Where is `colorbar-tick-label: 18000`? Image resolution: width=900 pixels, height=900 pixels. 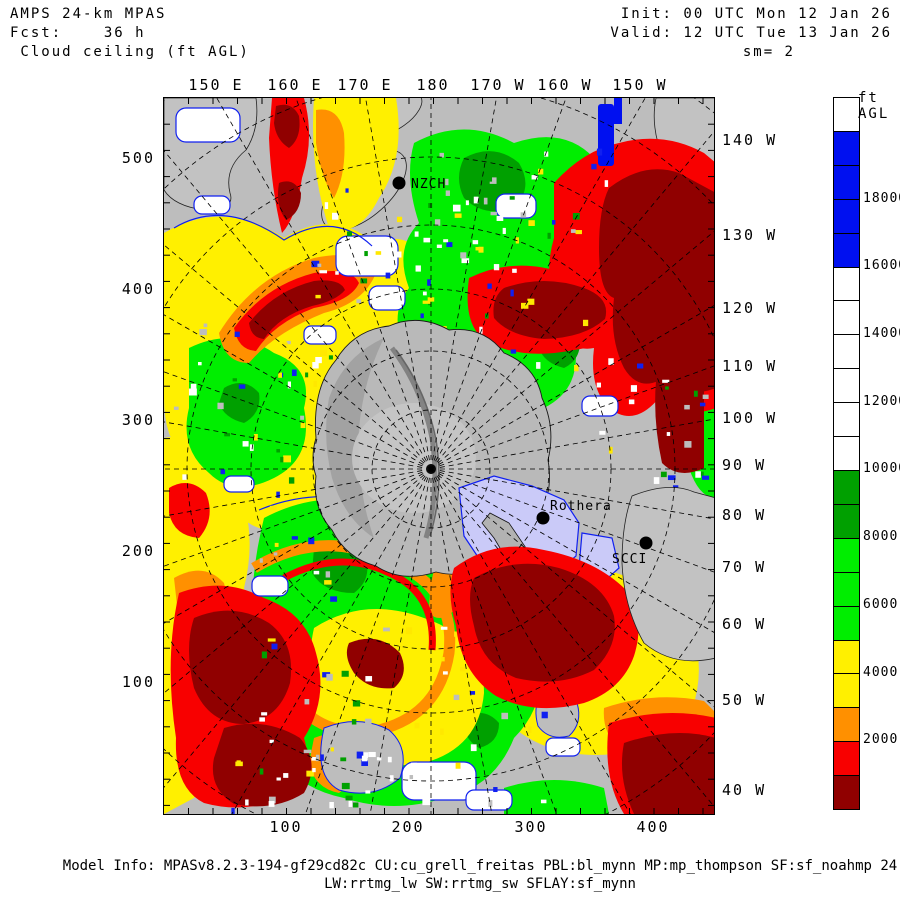
colorbar-tick-label: 18000 is located at coordinates (881, 198).